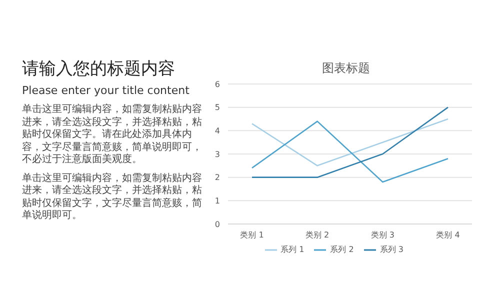 This screenshot has height=281, width=500. What do you see at coordinates (382, 235) in the screenshot?
I see `x-tick-label: 类别 3` at bounding box center [382, 235].